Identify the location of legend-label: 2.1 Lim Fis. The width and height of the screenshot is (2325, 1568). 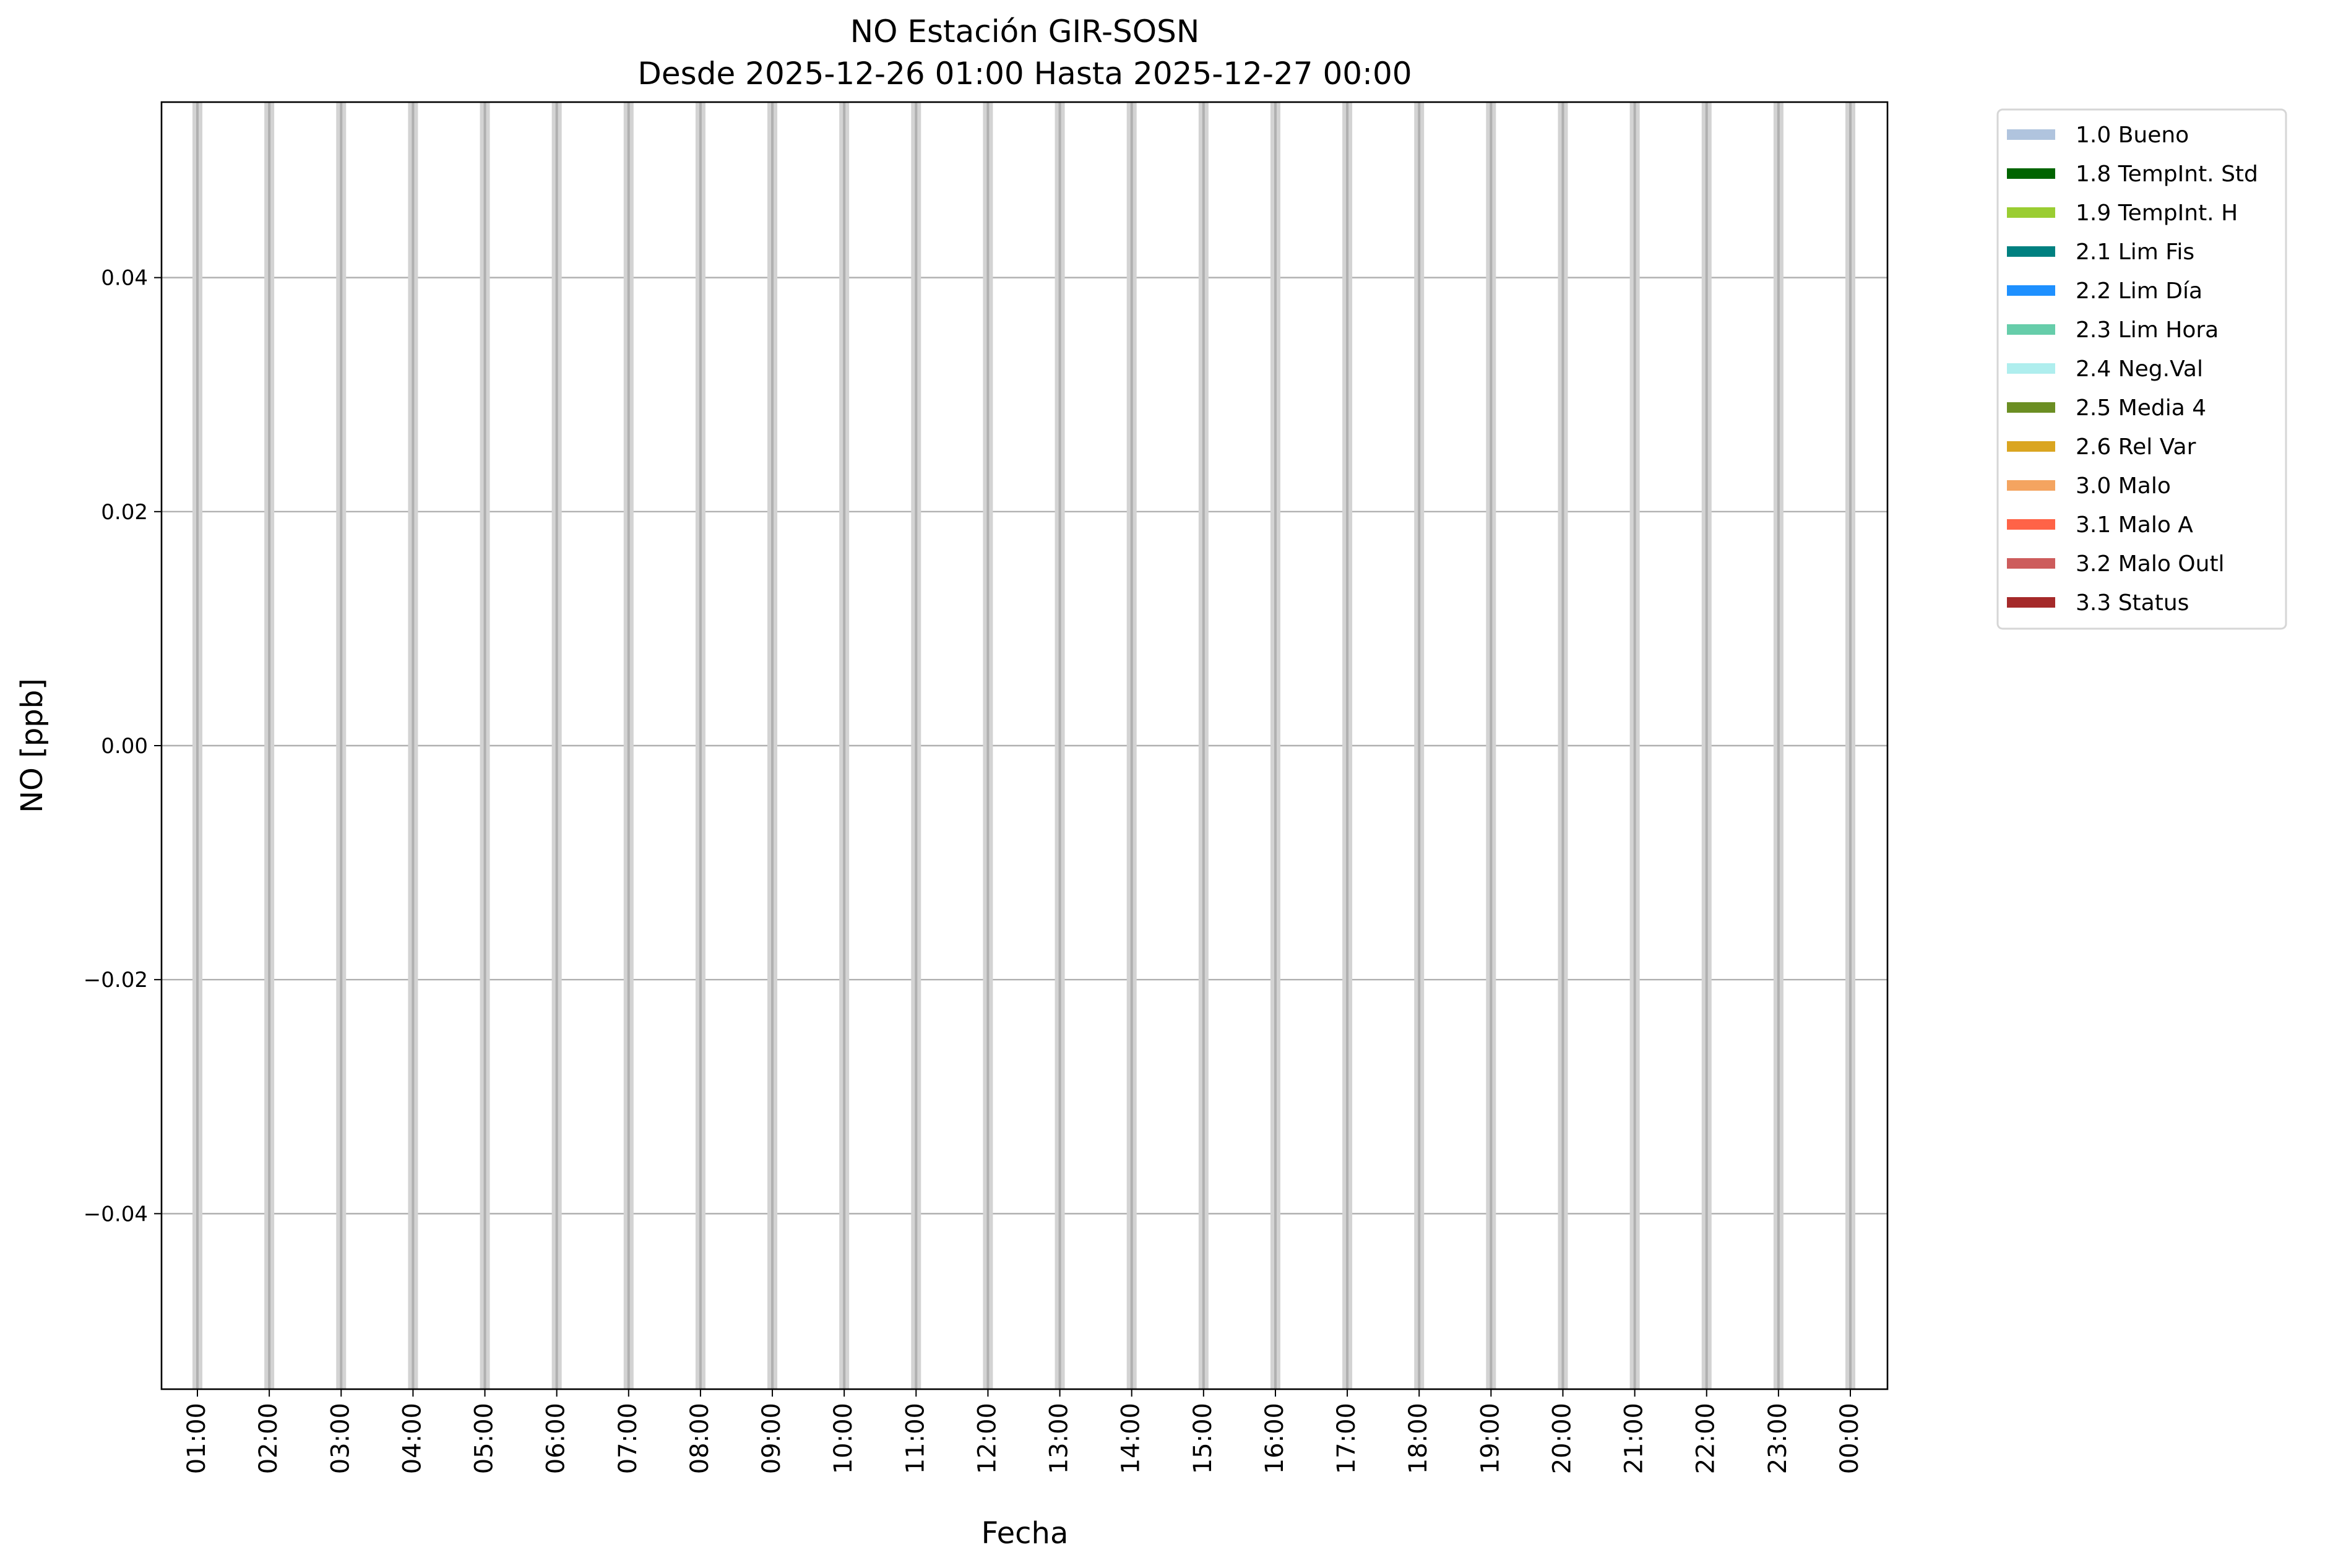
(2135, 252).